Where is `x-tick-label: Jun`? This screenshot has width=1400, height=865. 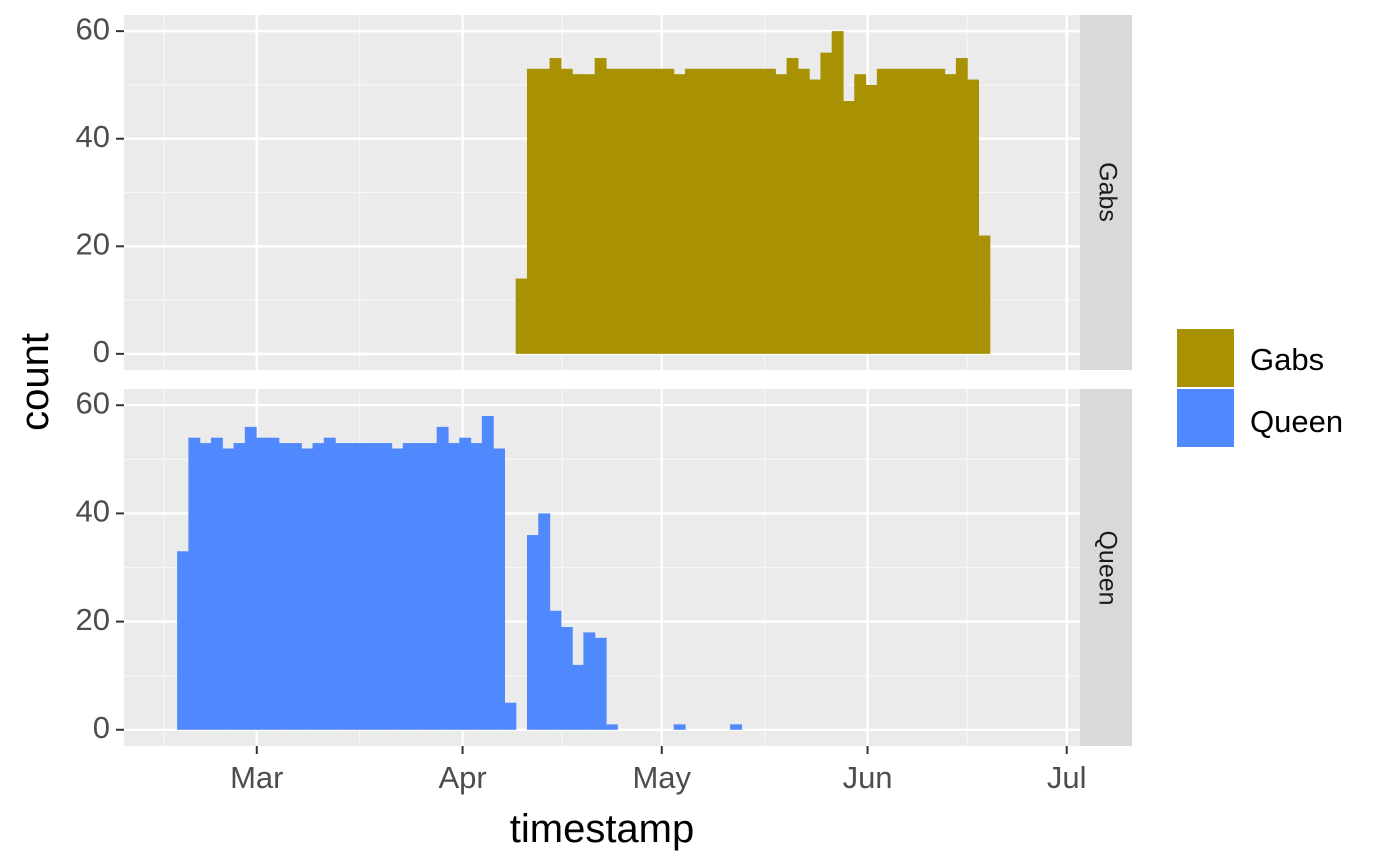 x-tick-label: Jun is located at coordinates (868, 777).